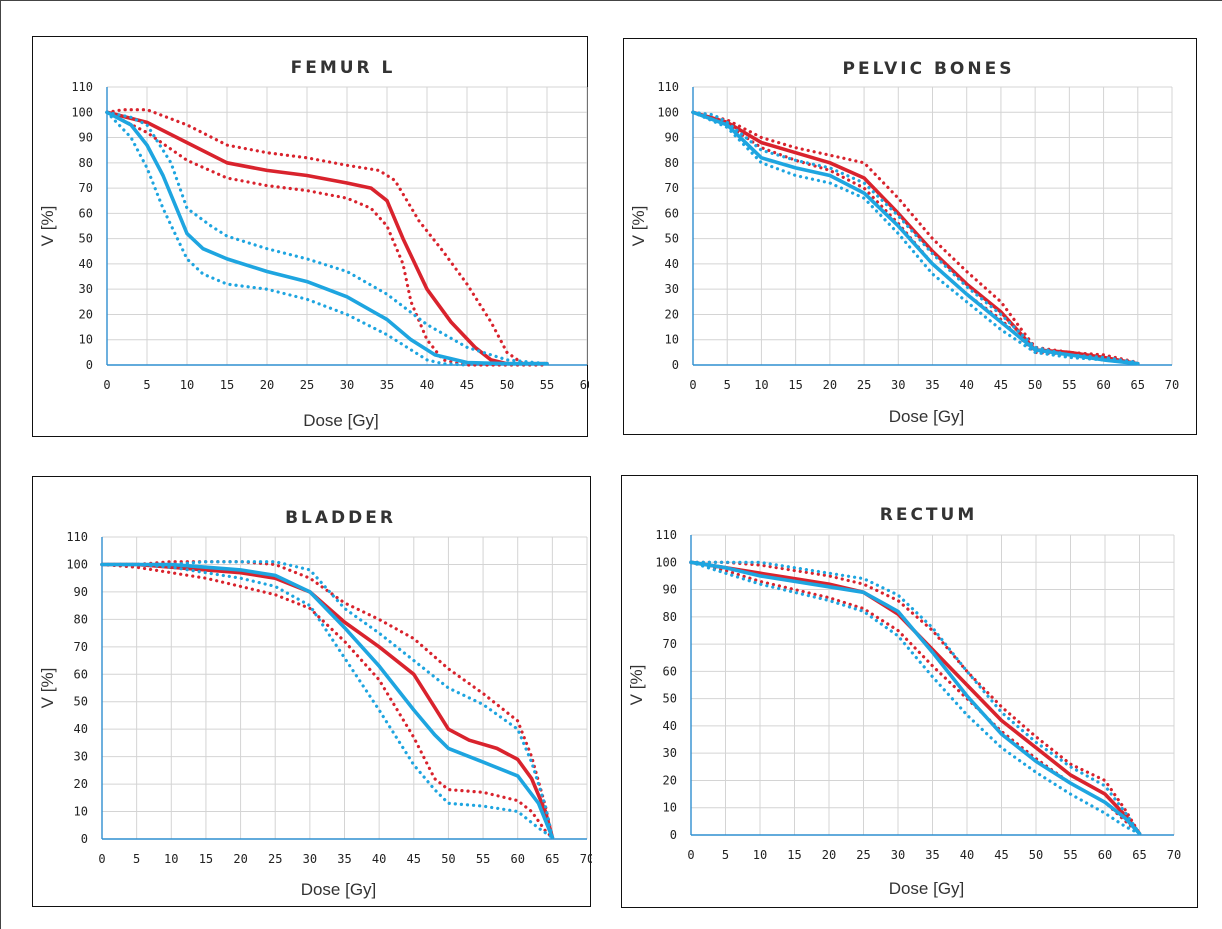  Describe the element at coordinates (692, 385) in the screenshot. I see `x-tick-label: 0` at that location.